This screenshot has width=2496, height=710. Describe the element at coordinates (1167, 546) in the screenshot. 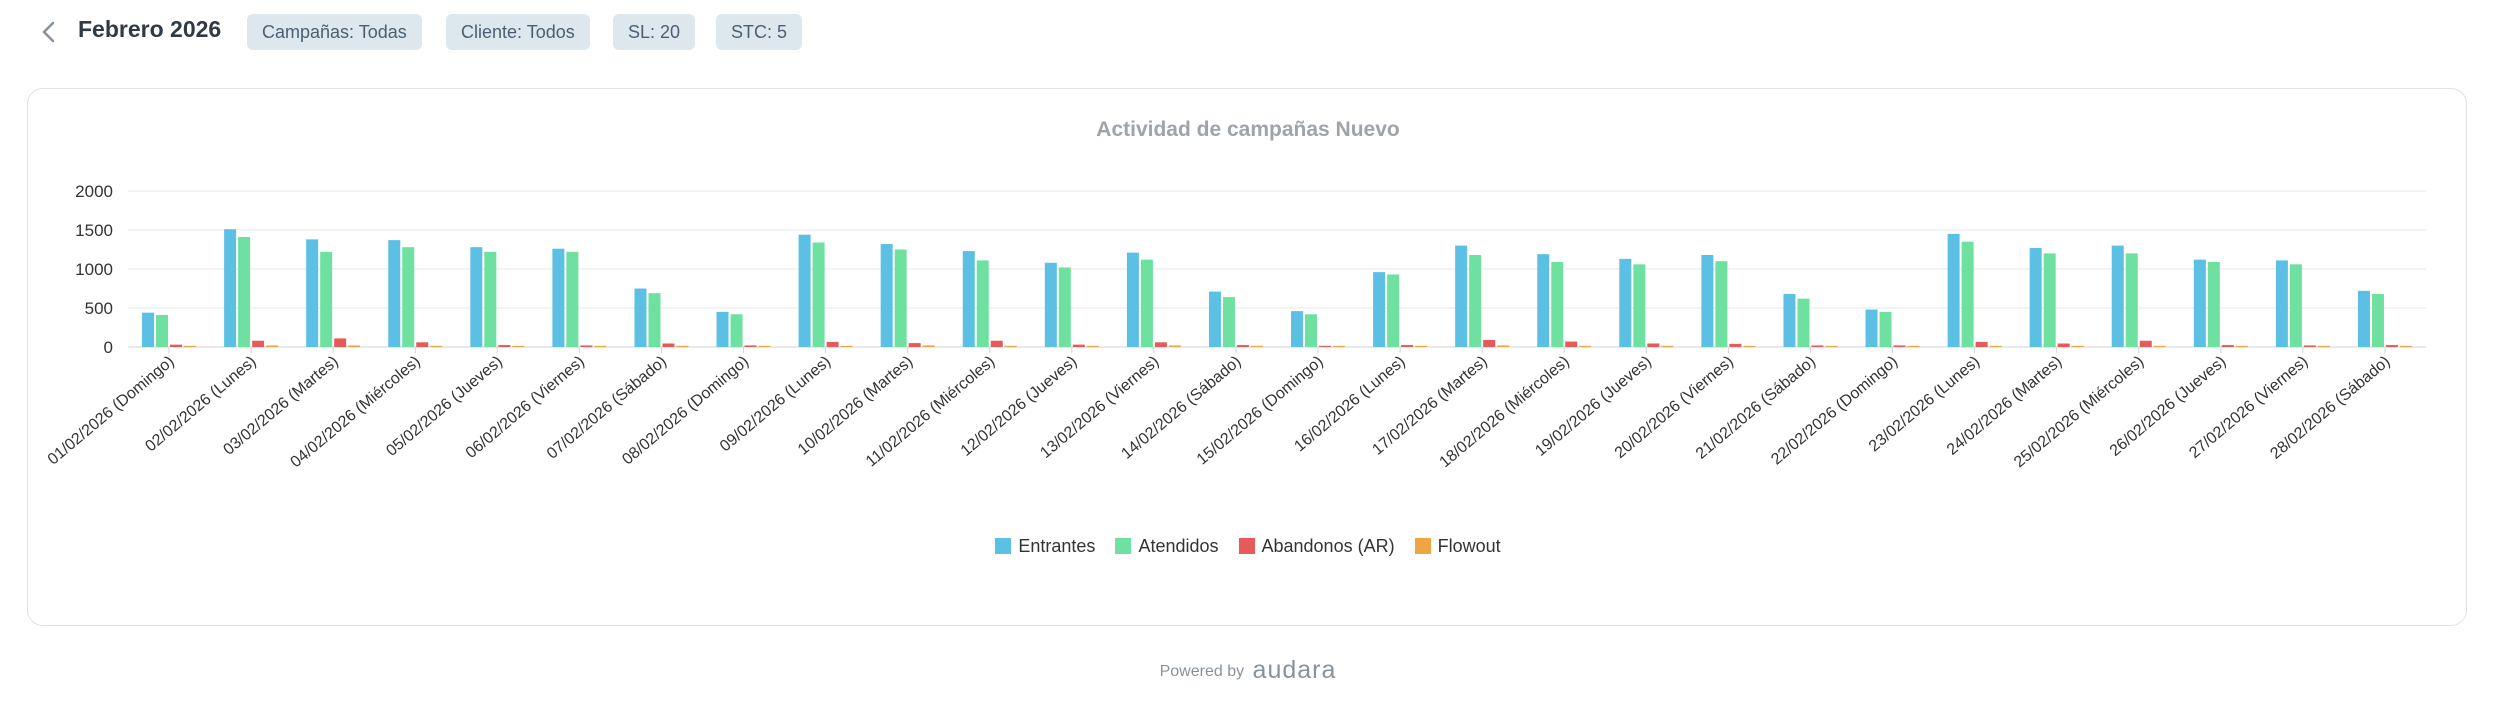

I see `legend-item-atendidos: Atendidos` at that location.